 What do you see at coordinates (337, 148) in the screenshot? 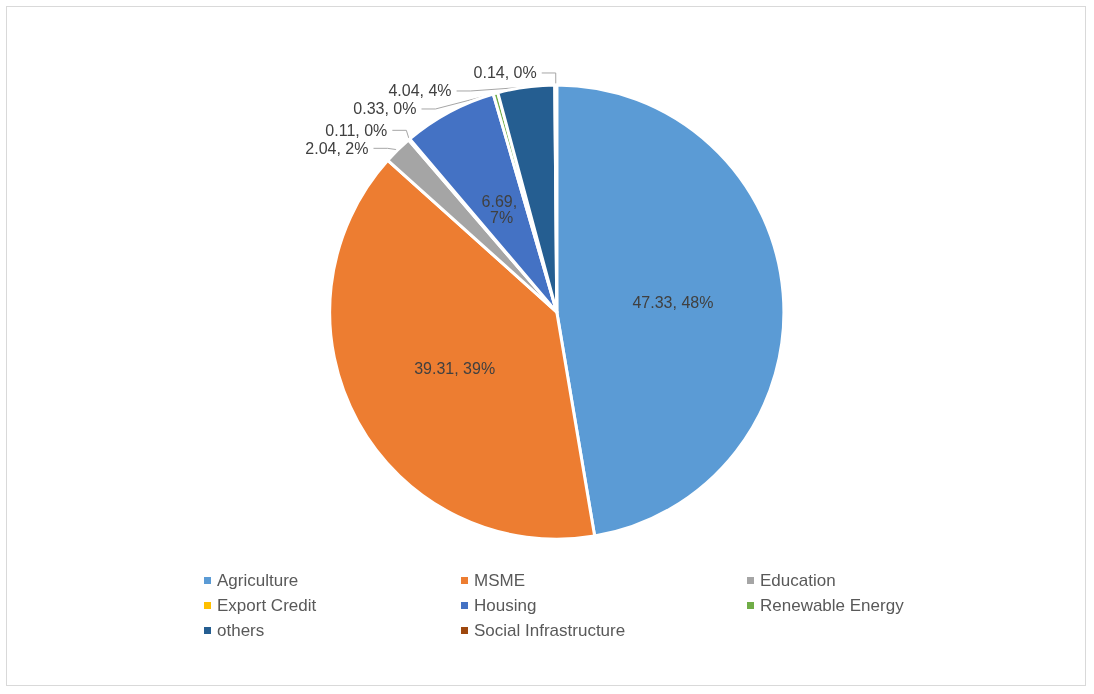
I see `data-label: 2.04, 2%` at bounding box center [337, 148].